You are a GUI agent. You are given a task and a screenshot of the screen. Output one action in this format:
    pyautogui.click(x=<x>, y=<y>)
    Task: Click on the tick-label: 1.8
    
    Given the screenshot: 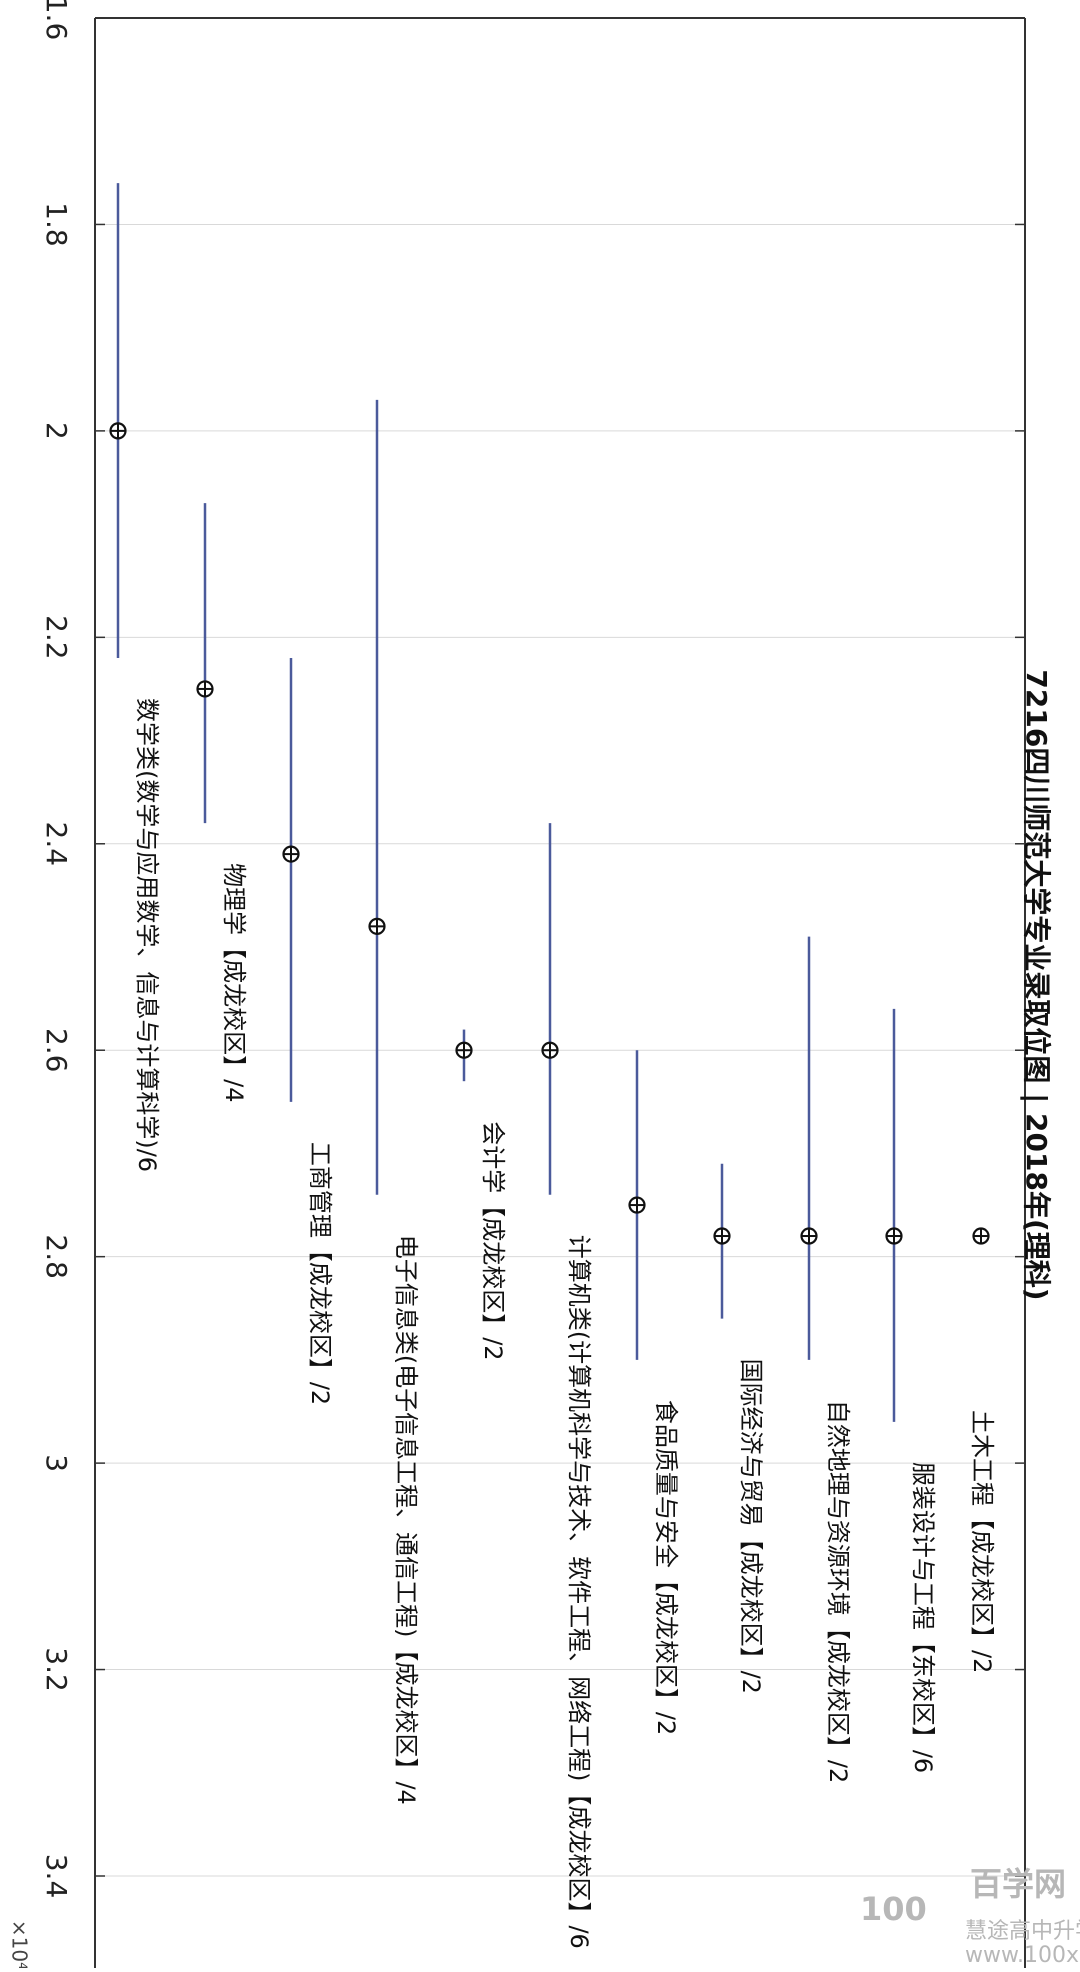 What is the action you would take?
    pyautogui.click(x=56, y=224)
    